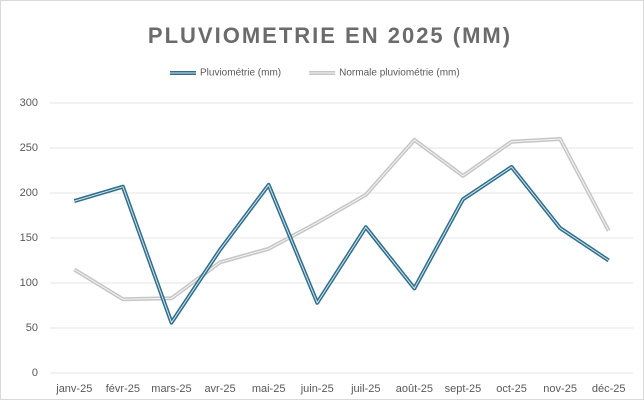  Describe the element at coordinates (123, 389) in the screenshot. I see `x-tick-label: févr-25` at that location.